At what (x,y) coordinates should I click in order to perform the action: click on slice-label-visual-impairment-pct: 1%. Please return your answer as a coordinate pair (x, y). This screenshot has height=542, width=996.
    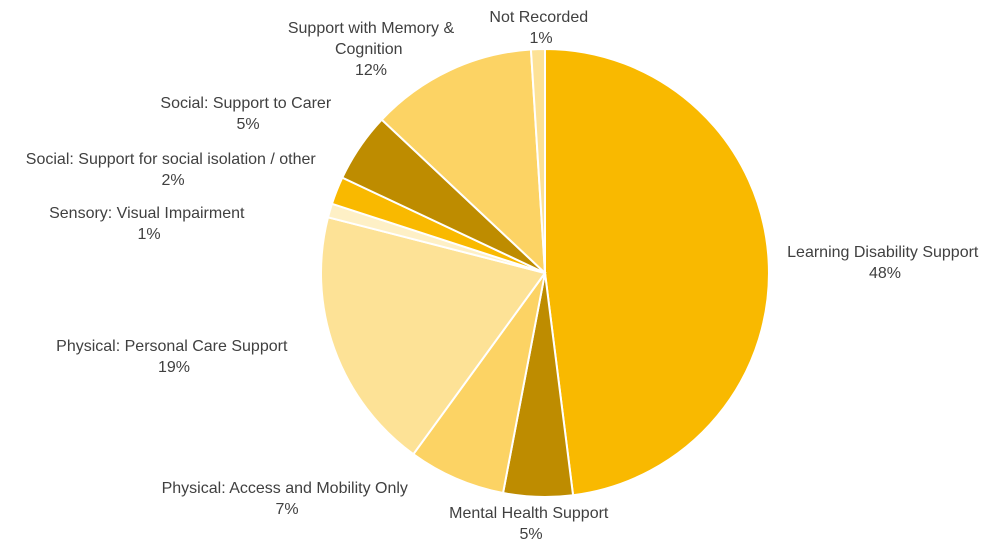
    Looking at the image, I should click on (148, 234).